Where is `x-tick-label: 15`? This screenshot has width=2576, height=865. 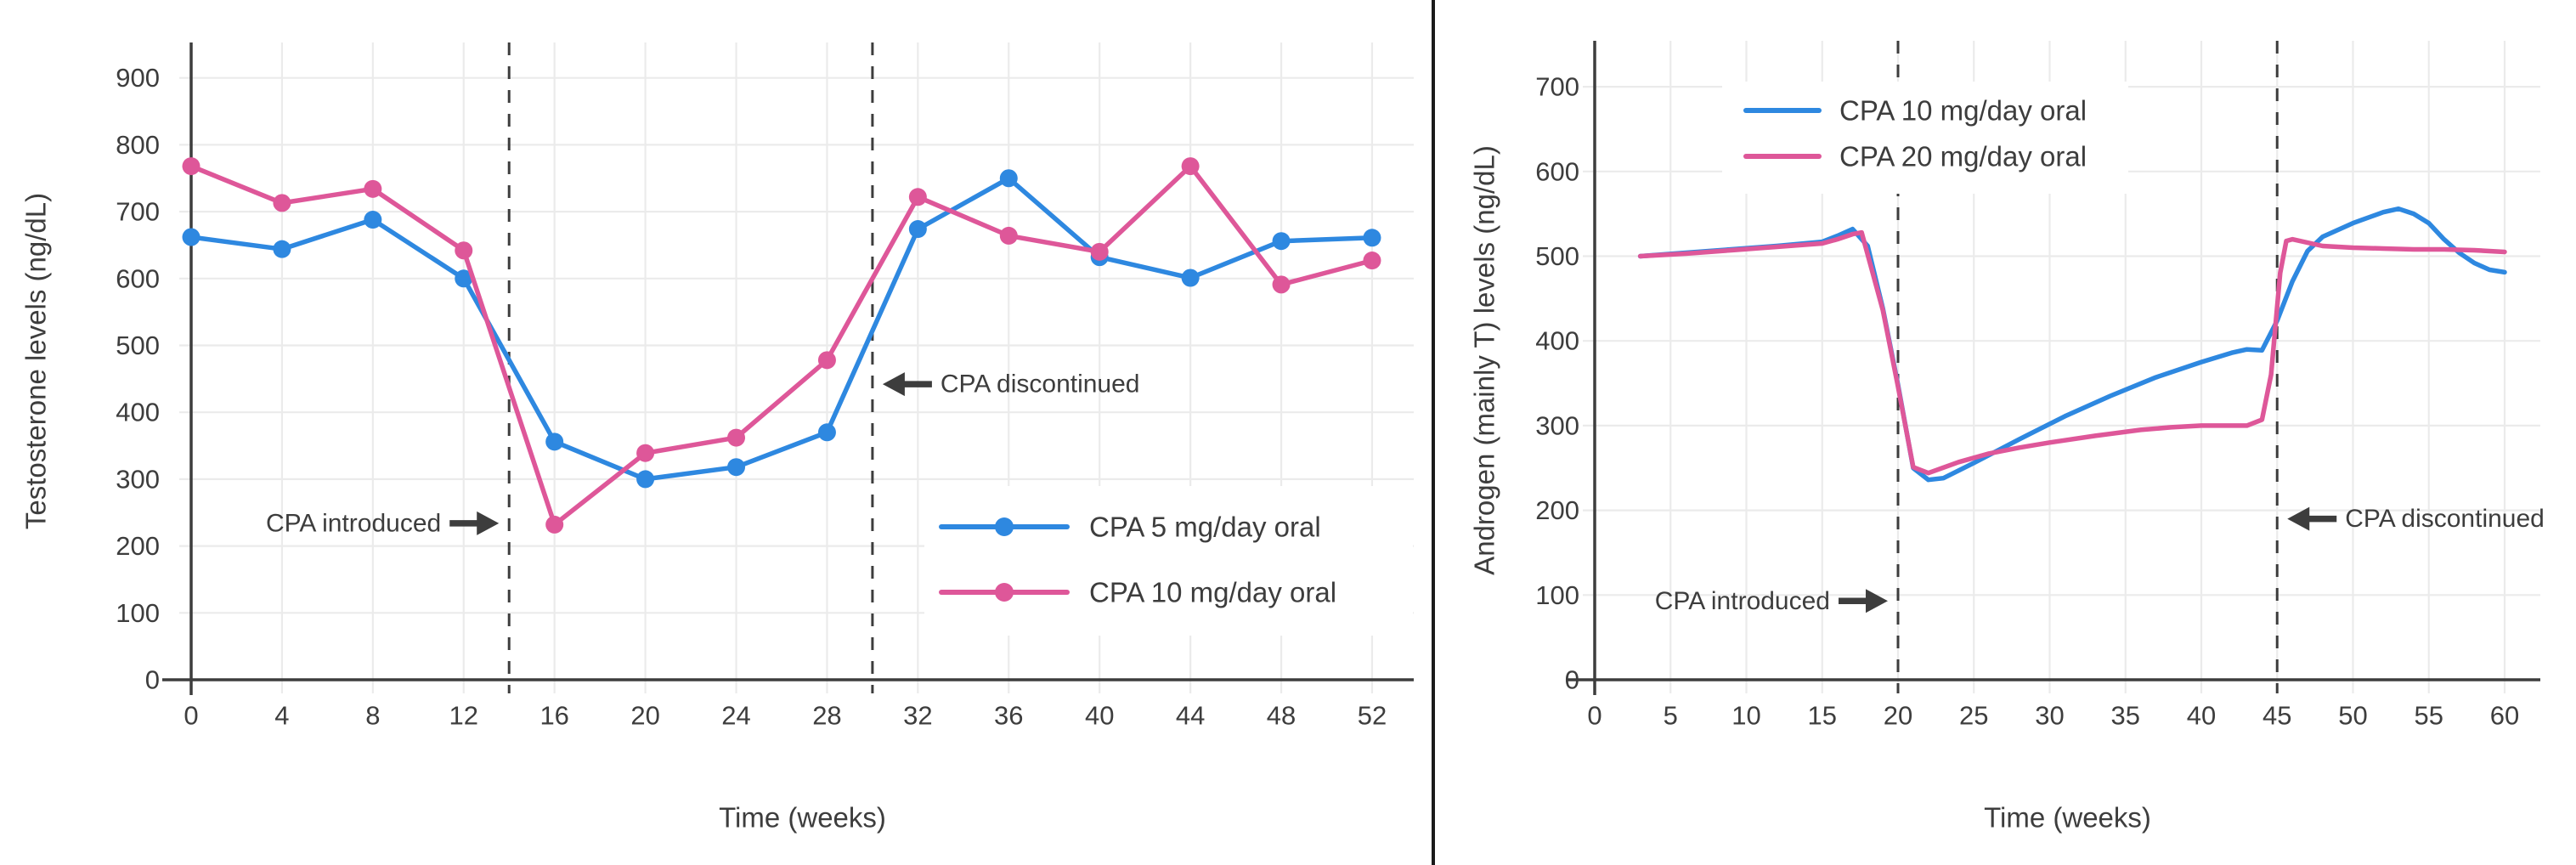 x-tick-label: 15 is located at coordinates (1822, 716).